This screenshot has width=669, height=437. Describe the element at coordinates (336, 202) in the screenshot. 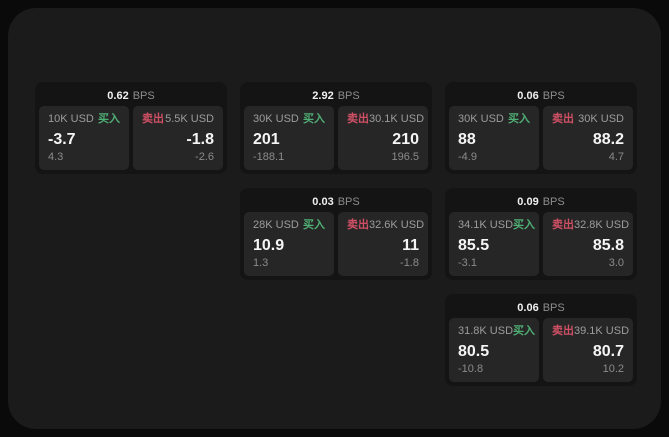

I see `card-header: 0.03 BPS` at that location.